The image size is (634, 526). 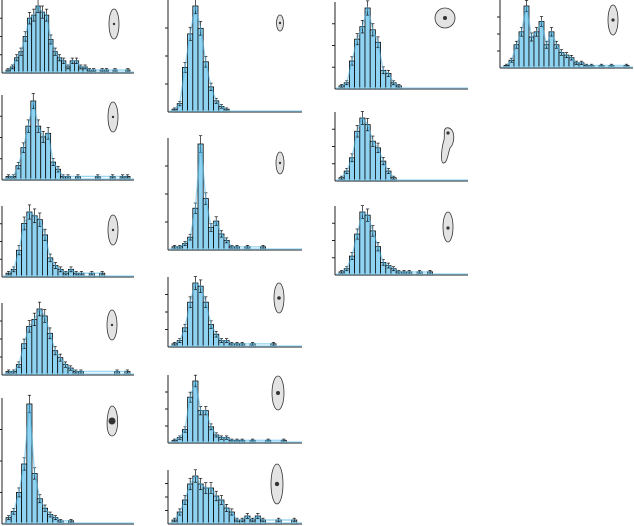 I want to click on cell-shape-icon, so click(x=448, y=145).